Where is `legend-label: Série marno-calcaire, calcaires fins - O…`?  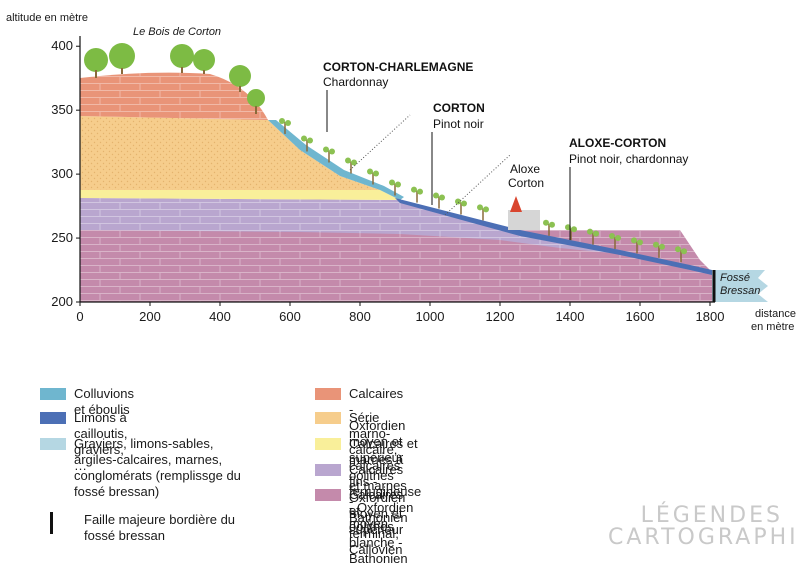 legend-label: Série marno-calcaire, calcaires fins - O… is located at coordinates (377, 473).